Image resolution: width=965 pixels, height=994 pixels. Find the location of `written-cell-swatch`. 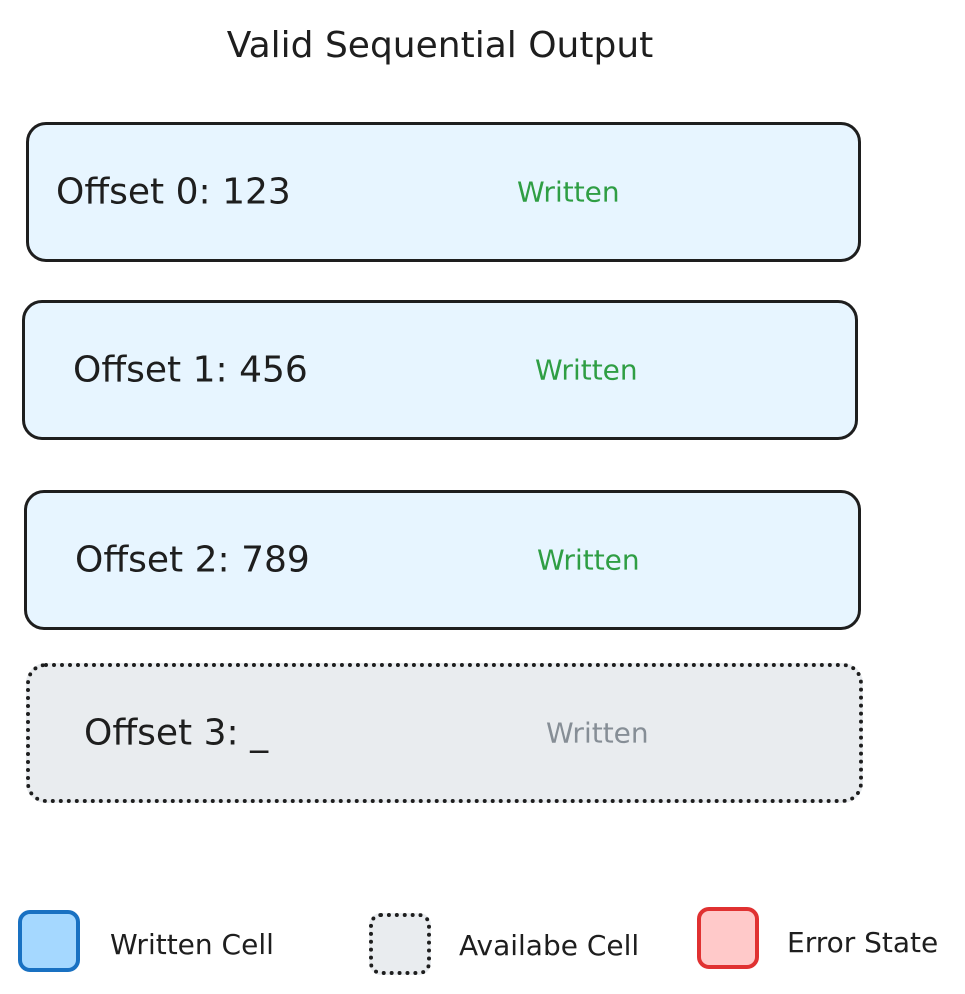

written-cell-swatch is located at coordinates (49, 941).